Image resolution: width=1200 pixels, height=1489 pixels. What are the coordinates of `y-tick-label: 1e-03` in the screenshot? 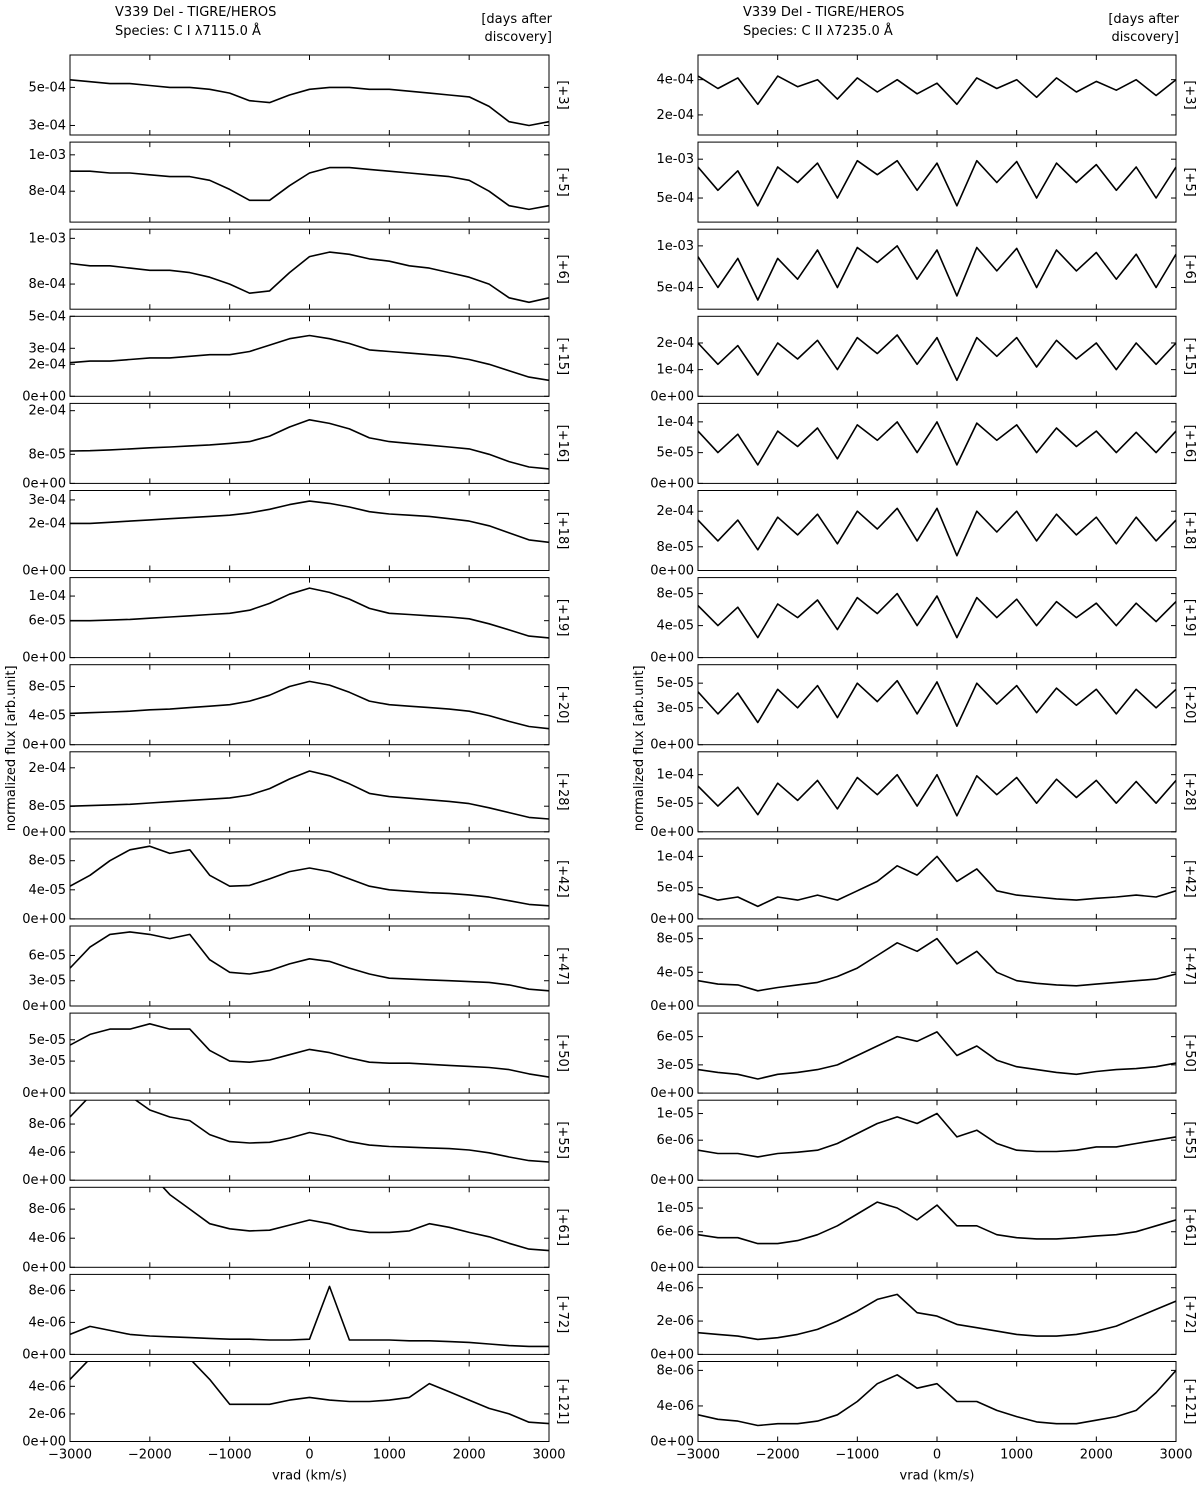 It's located at (675, 246).